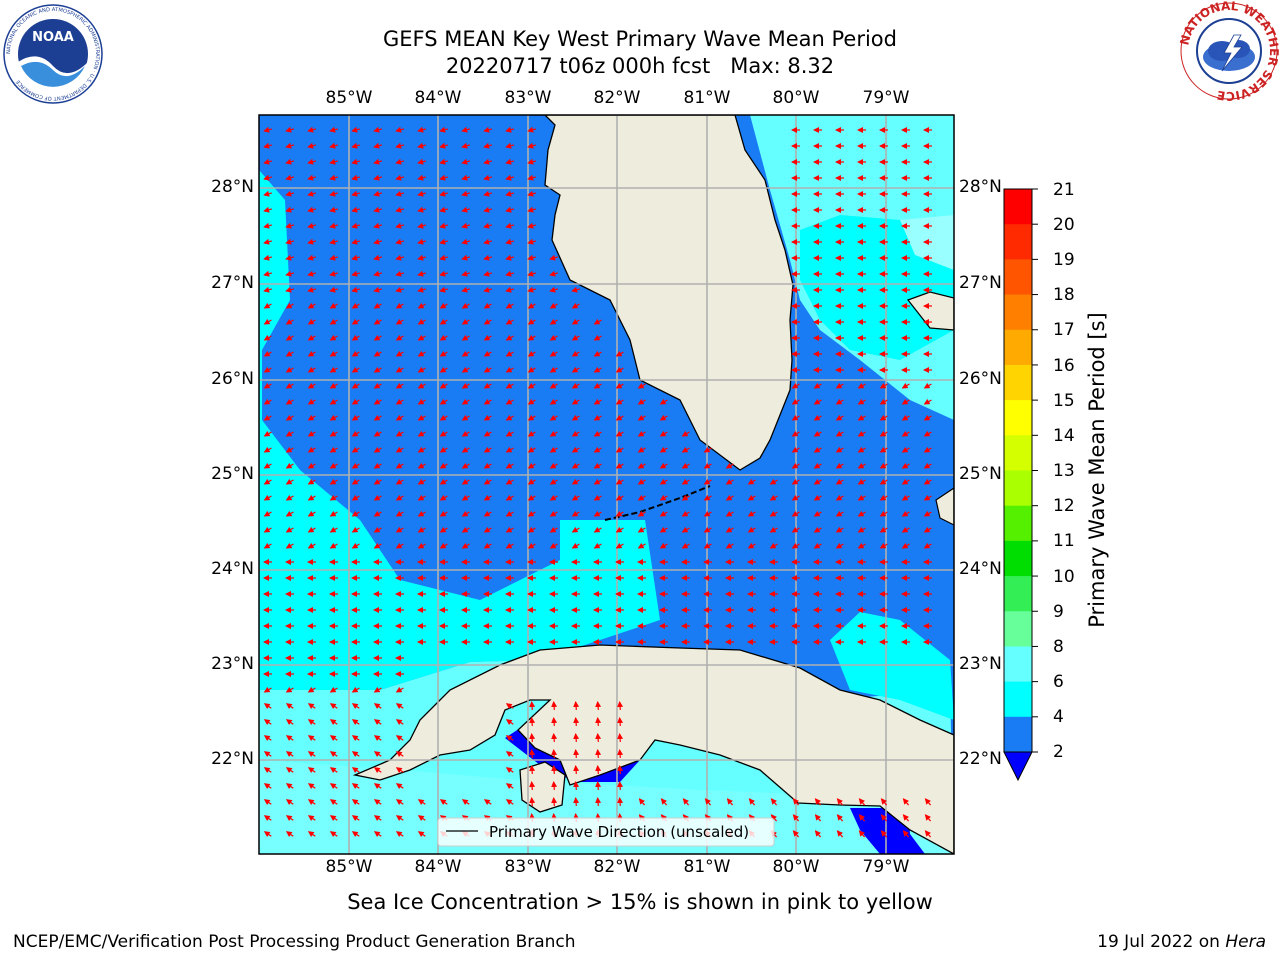 Image resolution: width=1280 pixels, height=960 pixels. I want to click on lat-label-right: 23°N, so click(980, 664).